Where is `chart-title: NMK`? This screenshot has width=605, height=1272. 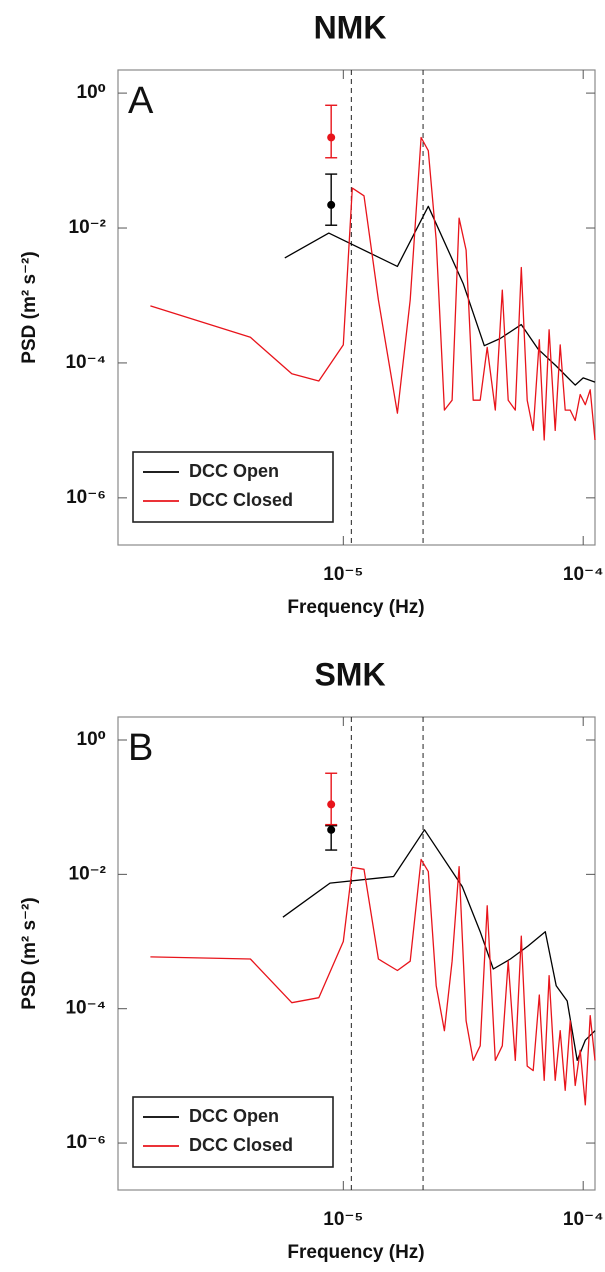 chart-title: NMK is located at coordinates (350, 27).